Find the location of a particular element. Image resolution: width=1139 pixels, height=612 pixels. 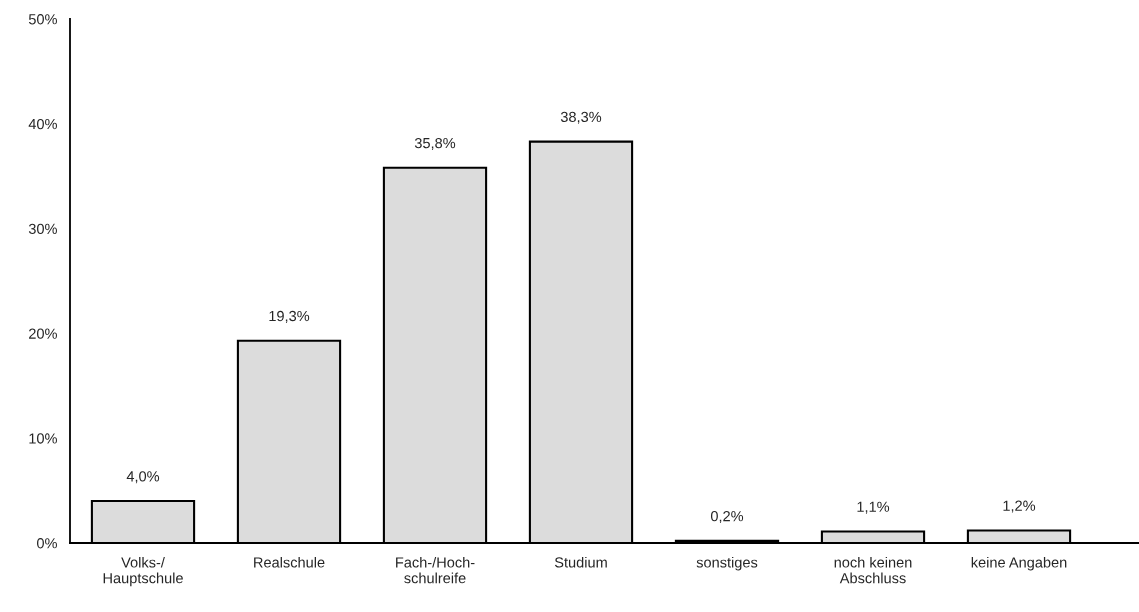

data-label: 1,2% is located at coordinates (1019, 506).